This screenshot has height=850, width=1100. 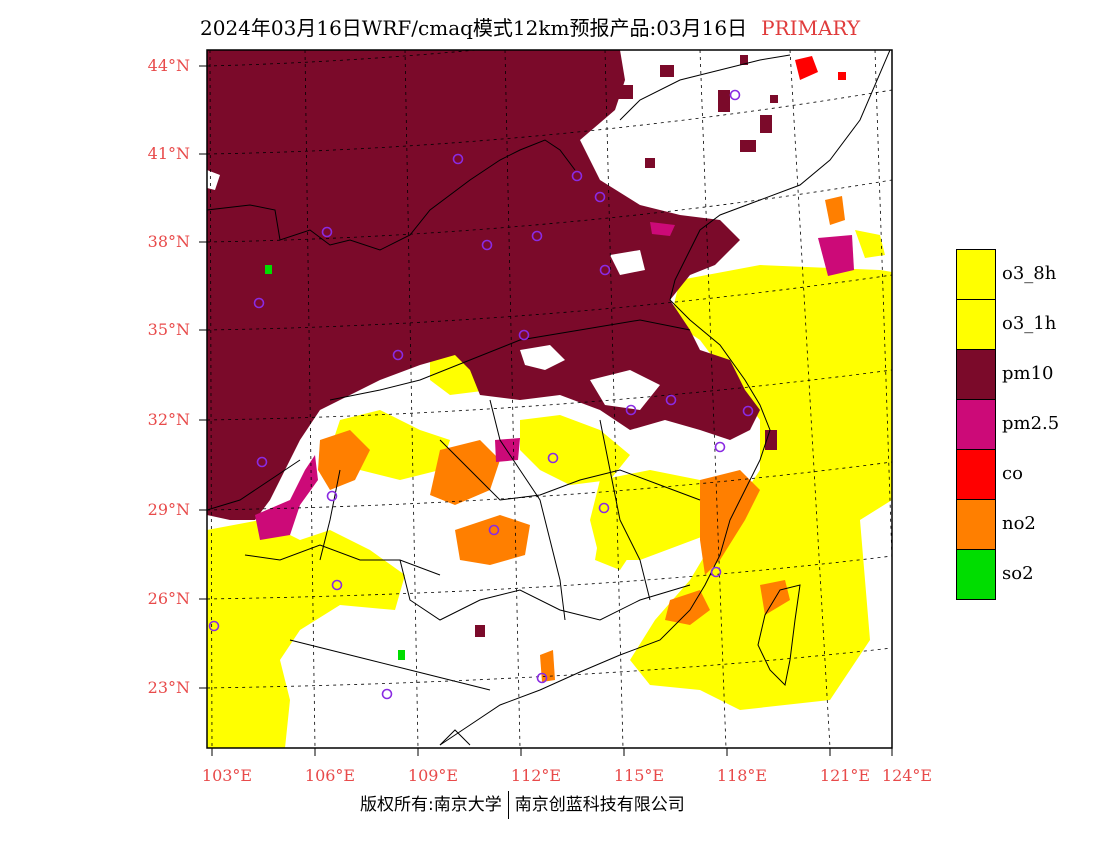 What do you see at coordinates (1019, 523) in the screenshot?
I see `legend-label: no2` at bounding box center [1019, 523].